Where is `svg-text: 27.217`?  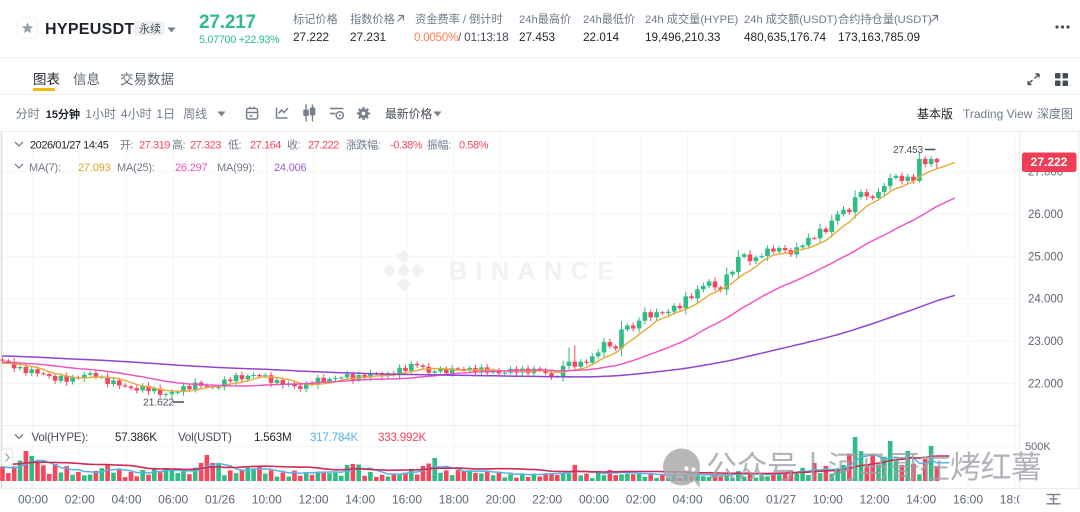
svg-text: 27.217 is located at coordinates (227, 22).